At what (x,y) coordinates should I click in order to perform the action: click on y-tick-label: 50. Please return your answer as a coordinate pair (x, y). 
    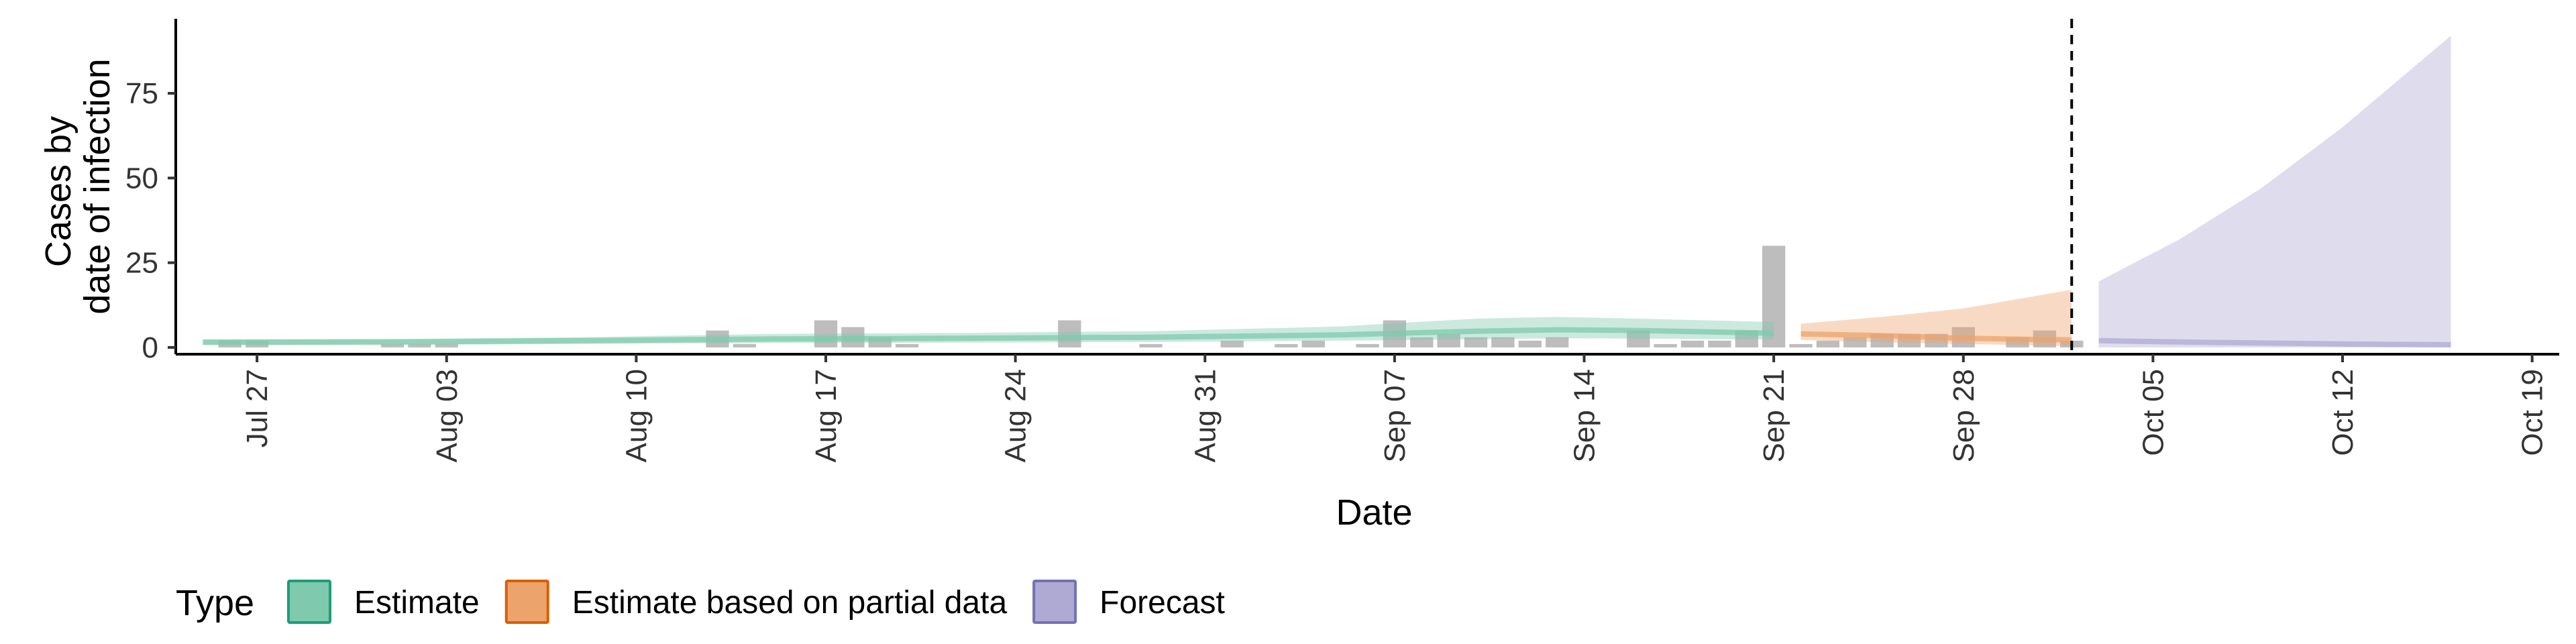
    Looking at the image, I should click on (141, 178).